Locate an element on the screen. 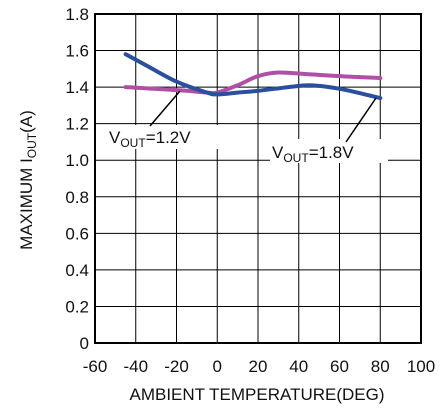 The height and width of the screenshot is (409, 447). x-tick-label: 100 is located at coordinates (421, 366).